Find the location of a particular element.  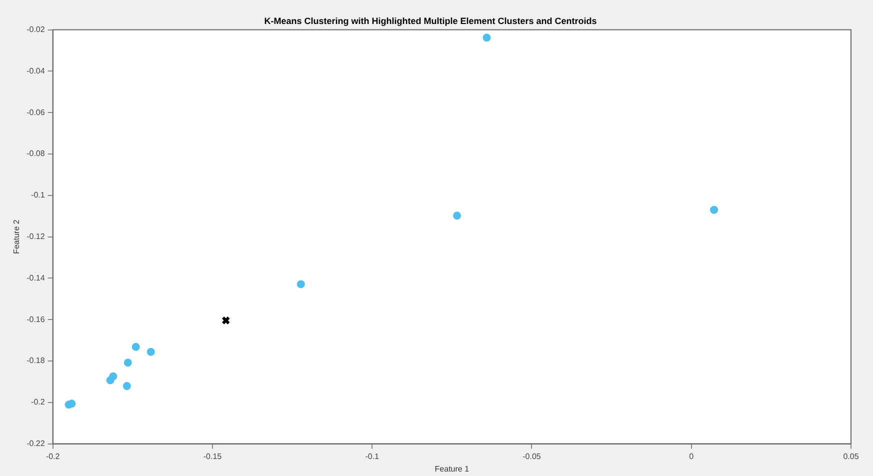

x-tick-label: 0.05 is located at coordinates (851, 456).